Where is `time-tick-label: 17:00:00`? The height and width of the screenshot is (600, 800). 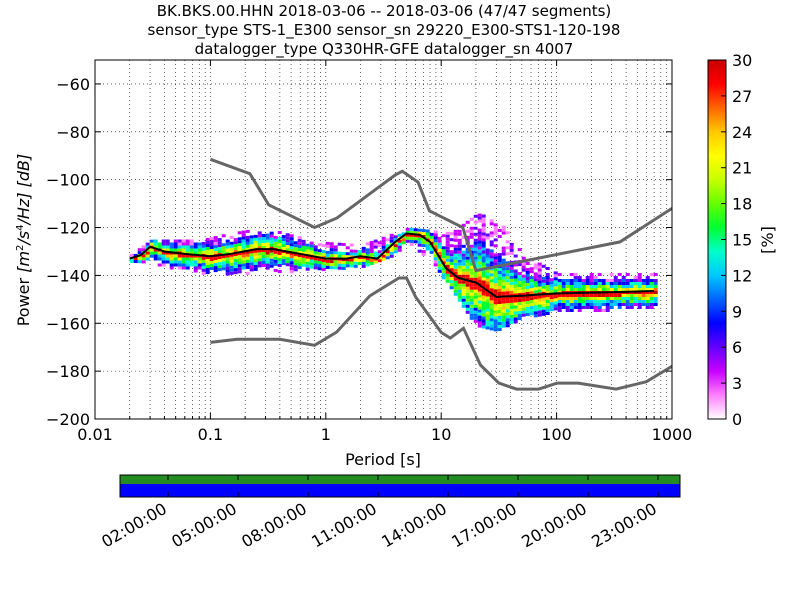
time-tick-label: 17:00:00 is located at coordinates (484, 525).